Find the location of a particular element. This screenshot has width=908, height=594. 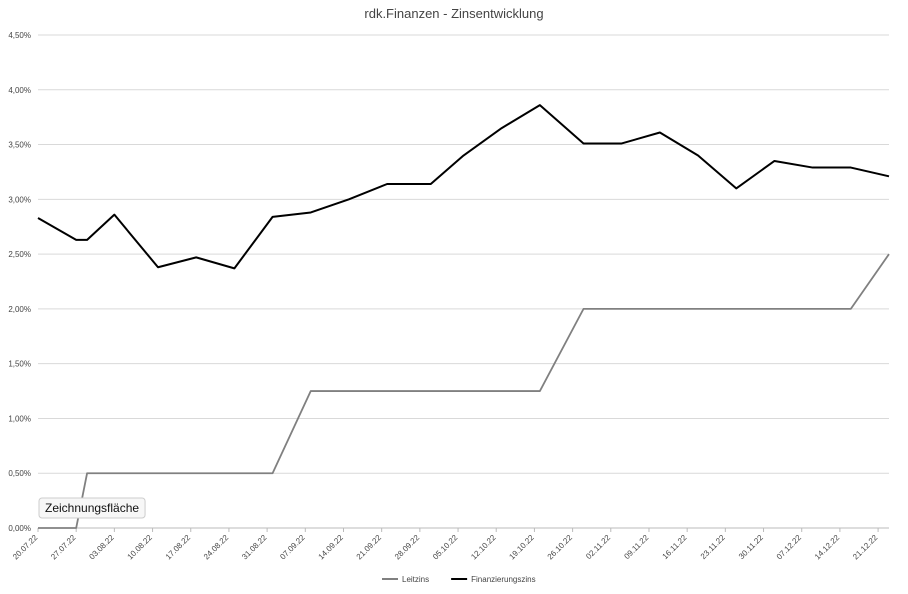

x-tick-label: 24.08.22 is located at coordinates (216, 547).